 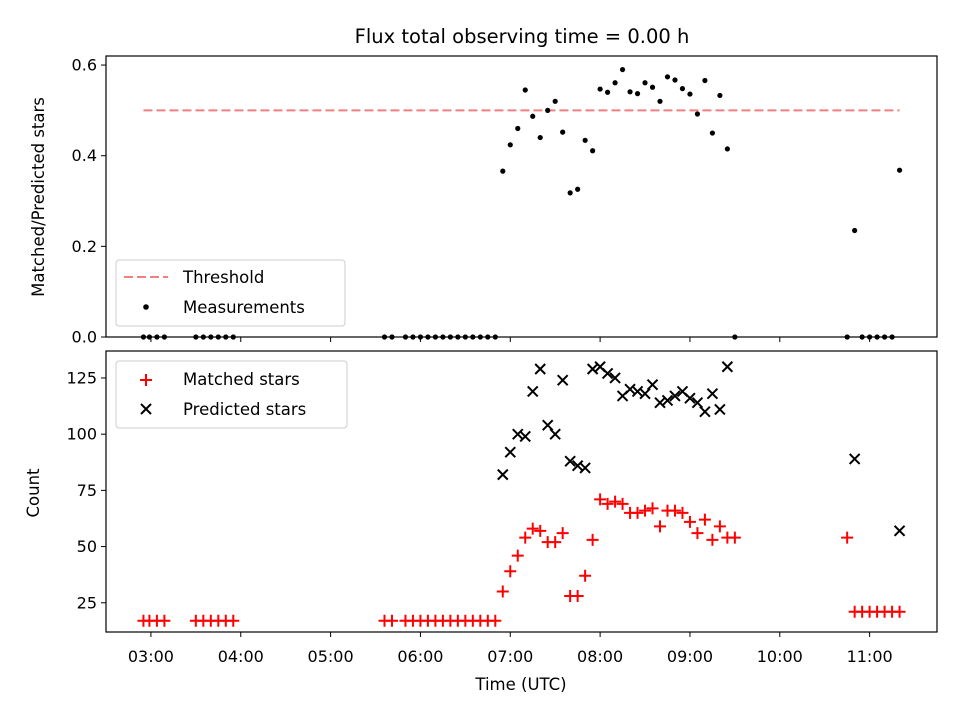 What do you see at coordinates (244, 409) in the screenshot?
I see `legend-predicted-label: Predicted stars` at bounding box center [244, 409].